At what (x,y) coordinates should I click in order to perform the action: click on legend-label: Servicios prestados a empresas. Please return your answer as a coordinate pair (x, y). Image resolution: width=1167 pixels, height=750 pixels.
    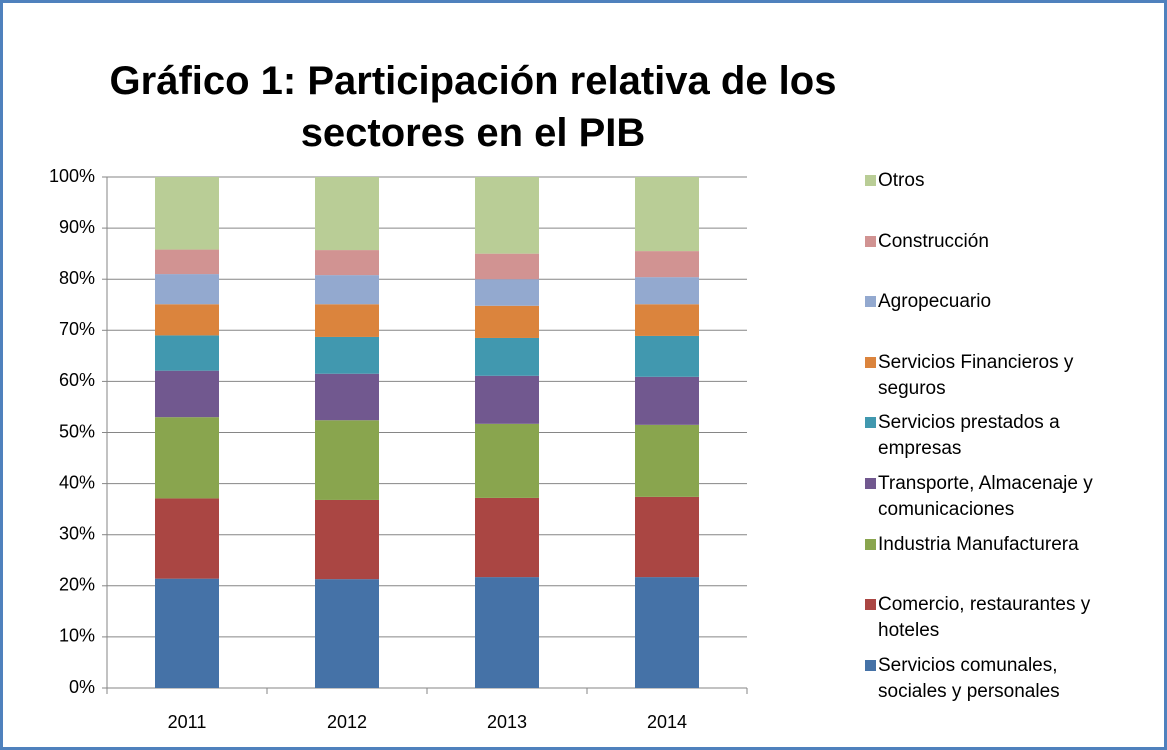
    Looking at the image, I should click on (969, 436).